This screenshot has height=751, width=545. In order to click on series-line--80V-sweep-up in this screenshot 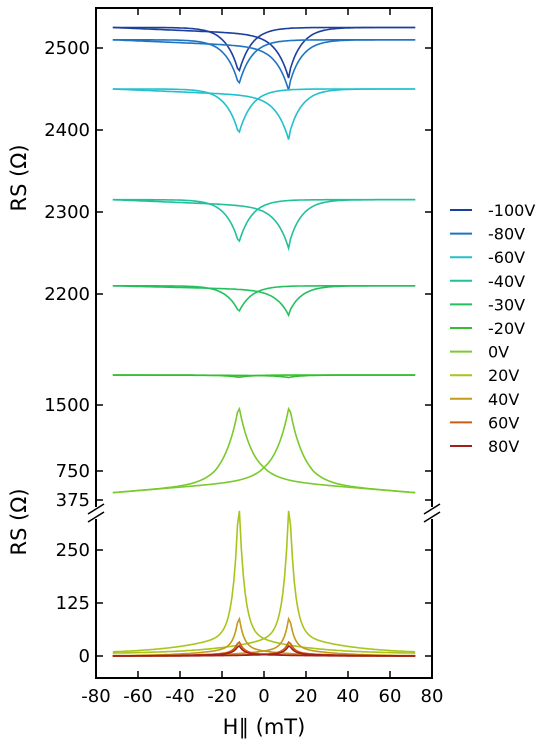, I will do `click(264, 65)`.